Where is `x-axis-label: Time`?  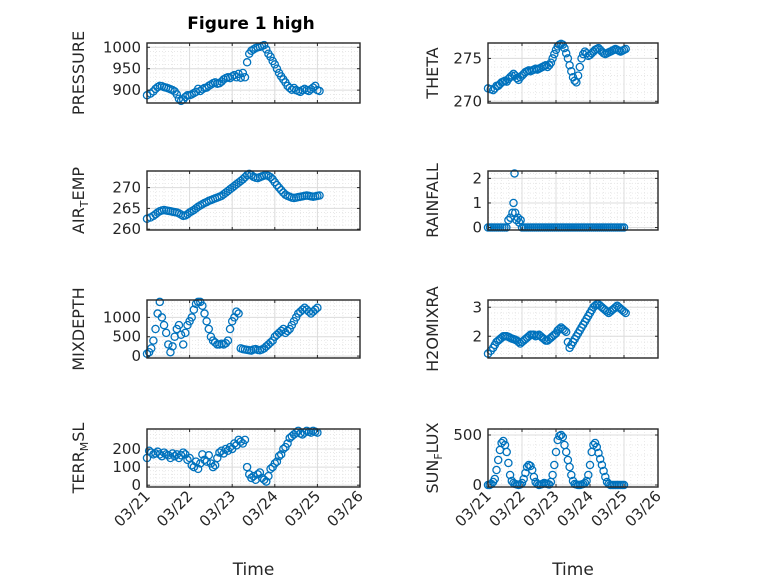
x-axis-label: Time is located at coordinates (253, 570).